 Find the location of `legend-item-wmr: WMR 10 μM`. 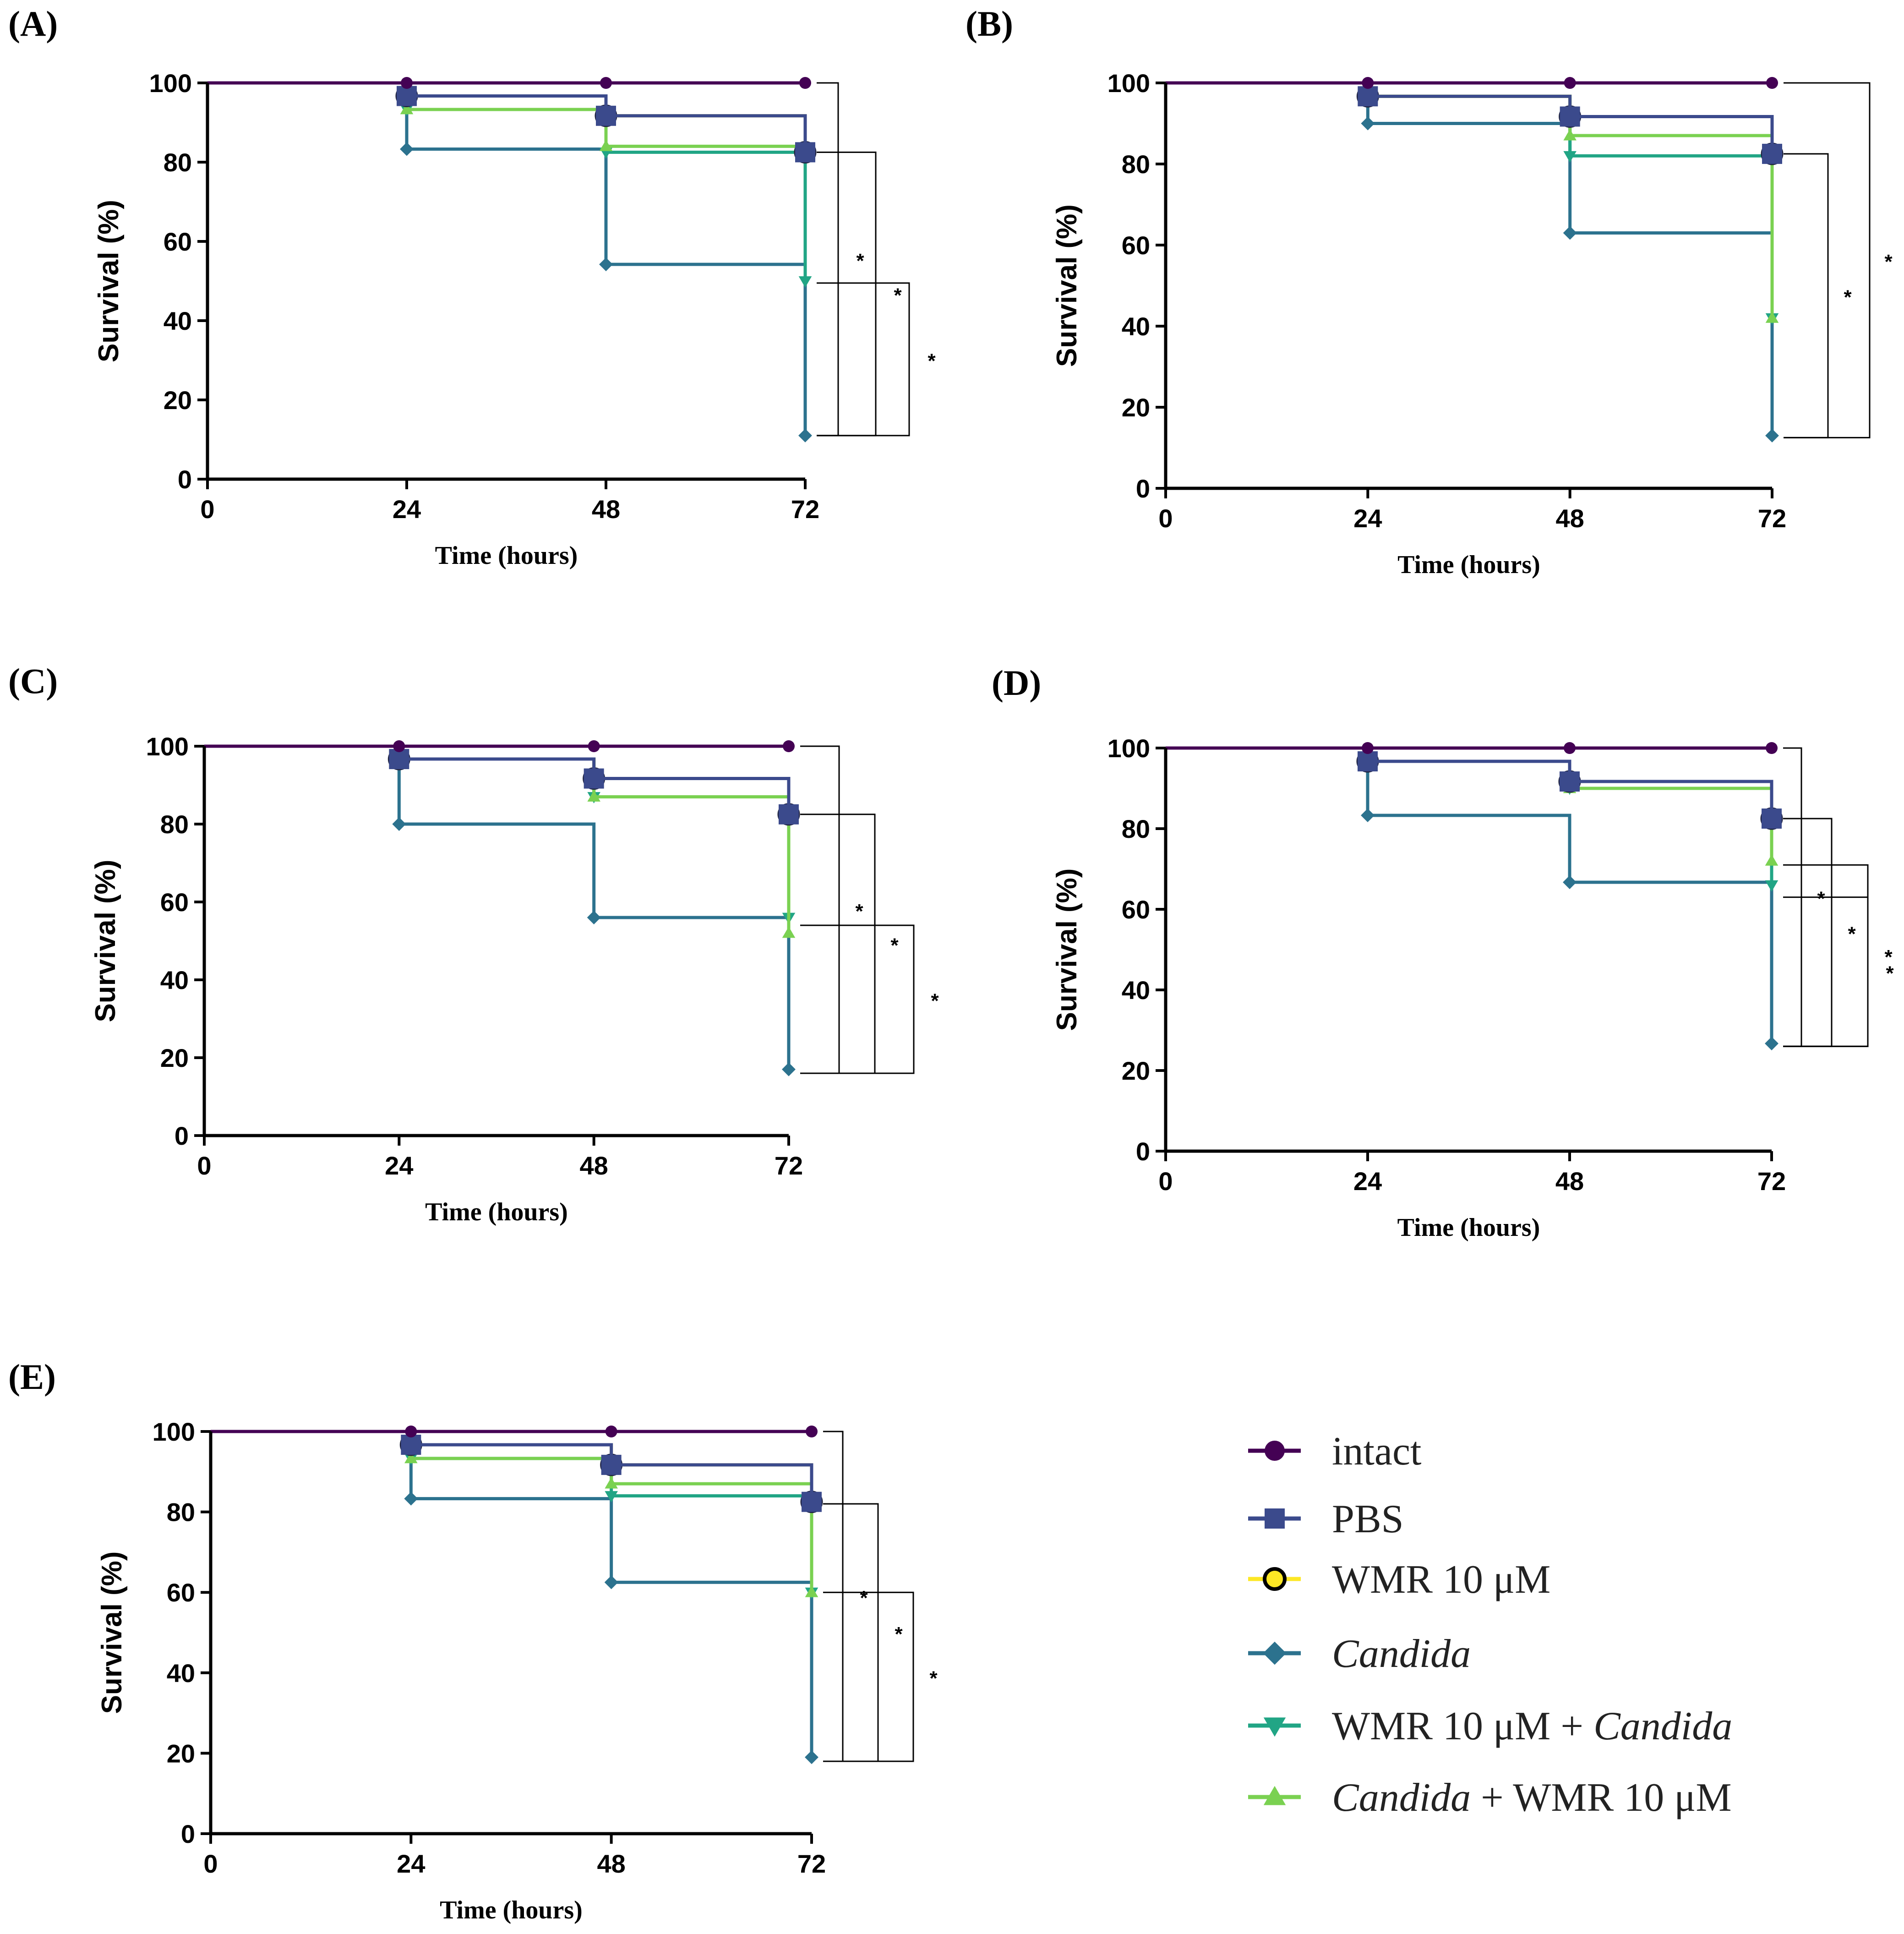

legend-item-wmr: WMR 10 μM is located at coordinates (1399, 1579).